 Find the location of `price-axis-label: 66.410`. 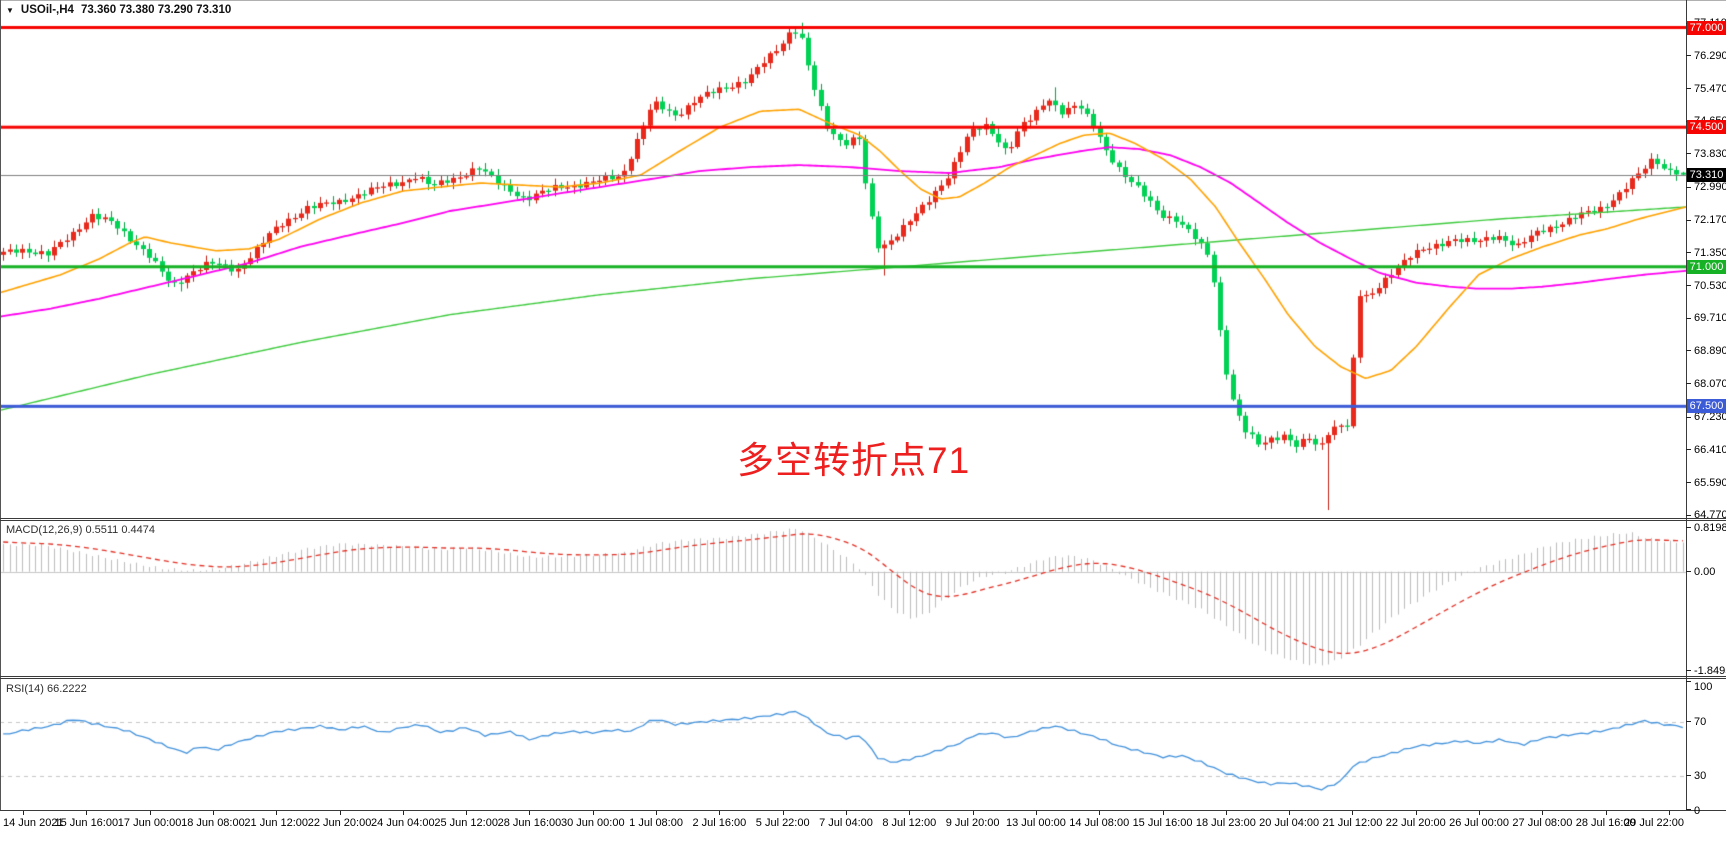

price-axis-label: 66.410 is located at coordinates (1710, 449).